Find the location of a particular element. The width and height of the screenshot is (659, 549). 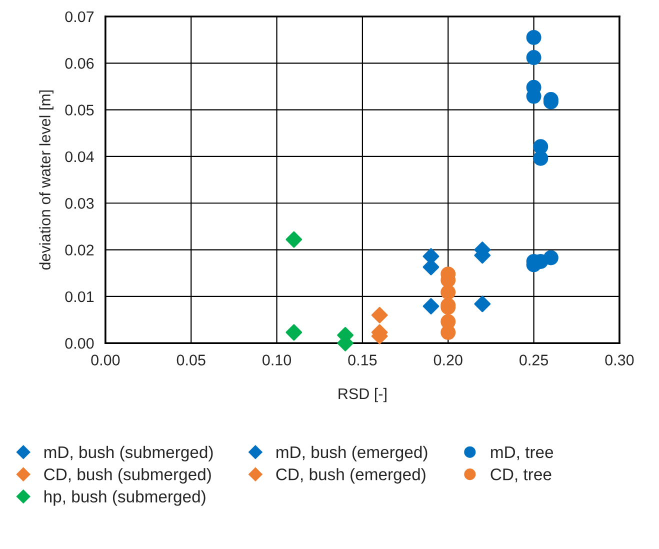

y-tick-label: 0.03 is located at coordinates (79, 203).